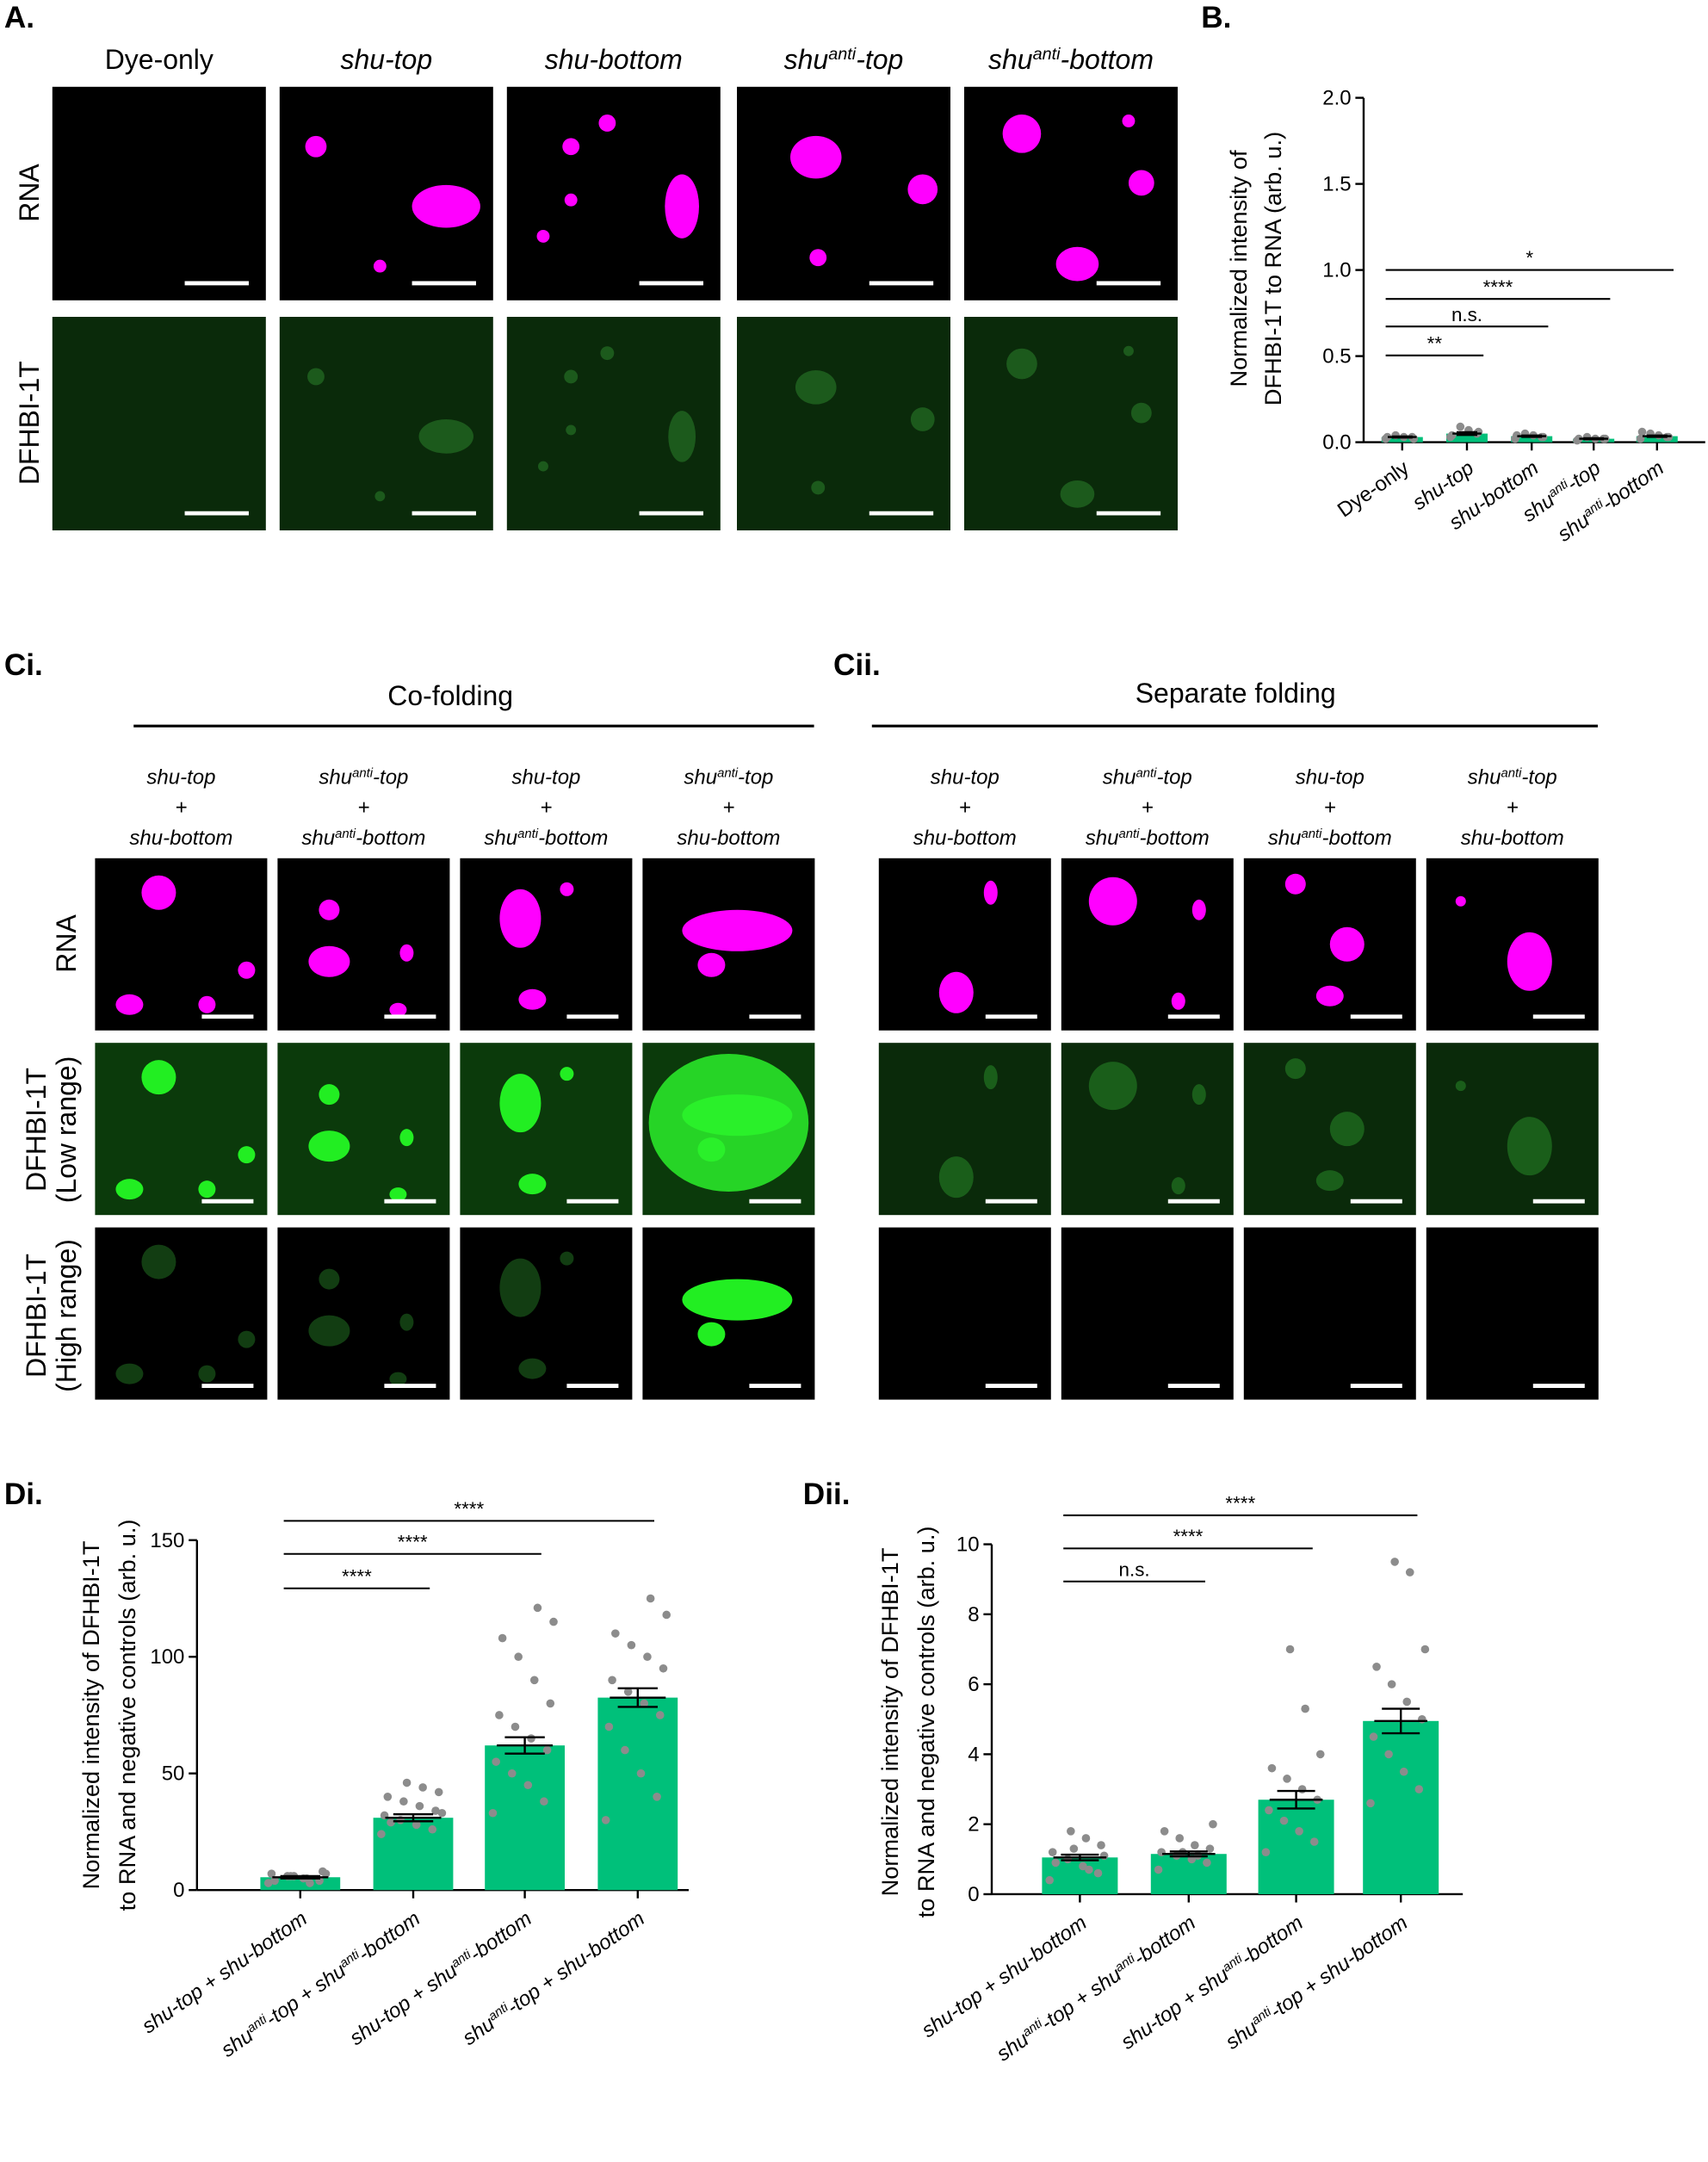 The height and width of the screenshot is (2162, 1708). I want to click on panel-label: Di., so click(23, 1494).